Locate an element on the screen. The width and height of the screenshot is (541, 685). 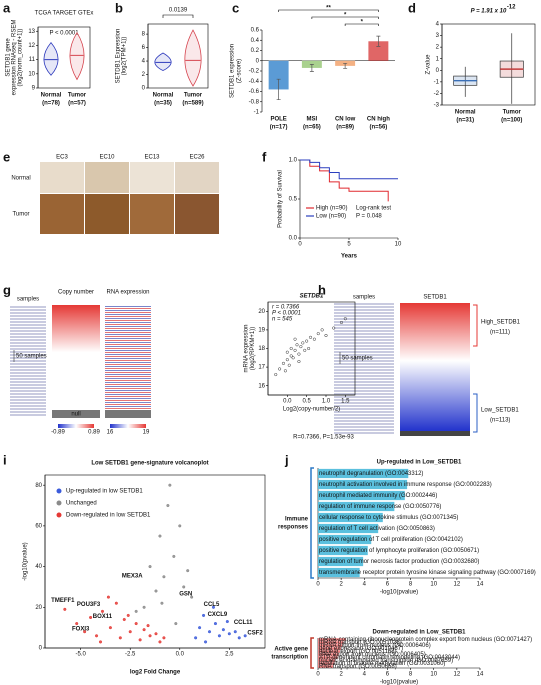
y-tick-label: 0 is located at coordinates (41, 649).